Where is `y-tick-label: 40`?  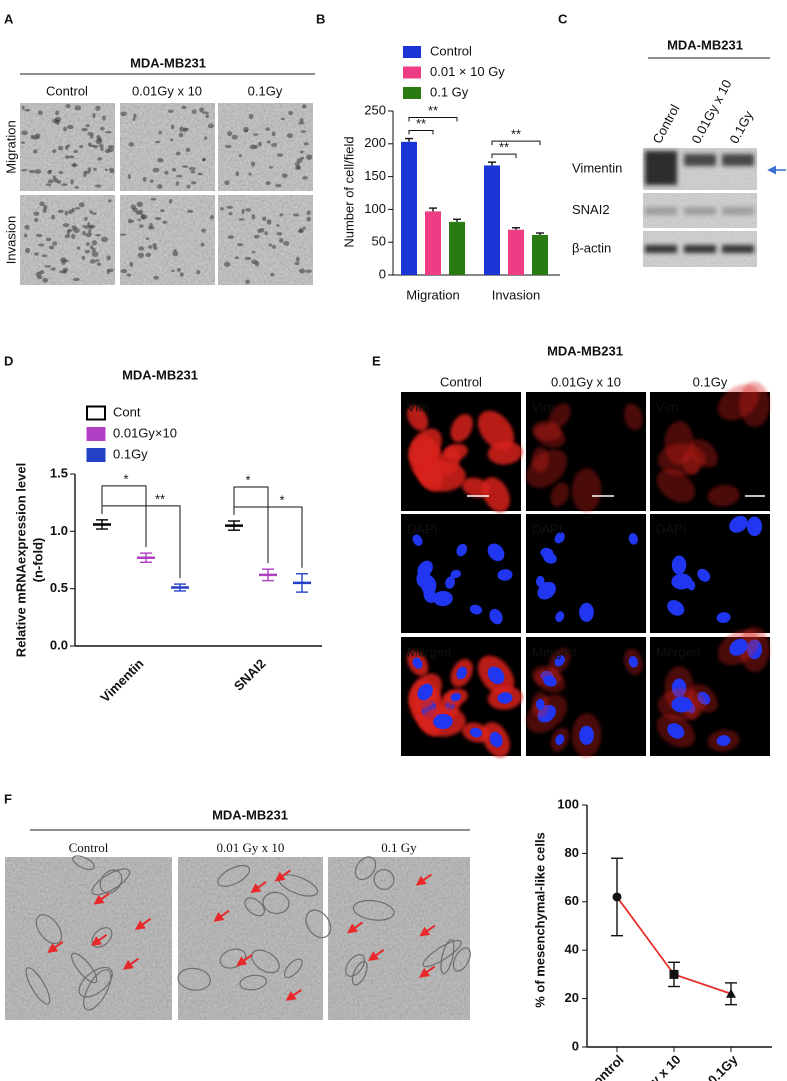 y-tick-label: 40 is located at coordinates (572, 949).